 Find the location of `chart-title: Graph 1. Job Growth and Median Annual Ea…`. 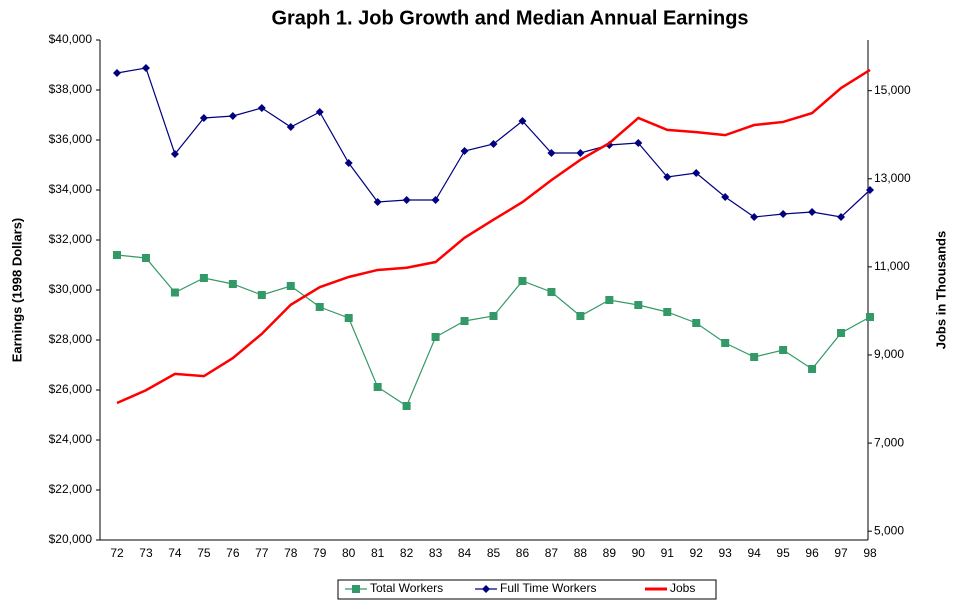

chart-title: Graph 1. Job Growth and Median Annual Ea… is located at coordinates (509, 18).